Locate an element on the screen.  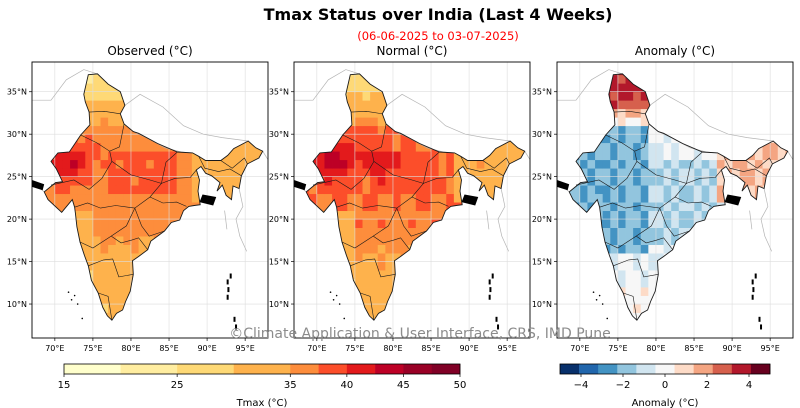
neighbour-boundary is located at coordinates (327, 85).